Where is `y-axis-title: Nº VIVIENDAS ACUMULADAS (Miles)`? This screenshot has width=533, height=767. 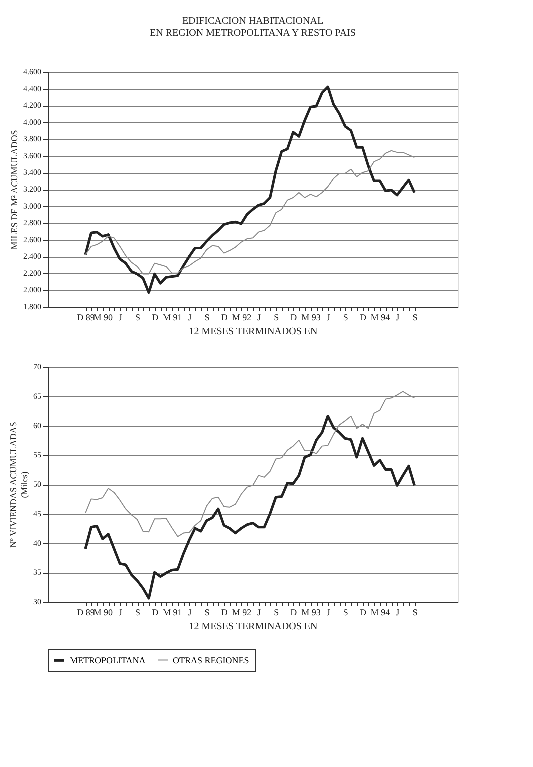
y-axis-title: Nº VIVIENDAS ACUMULADAS (Miles) is located at coordinates (19, 485).